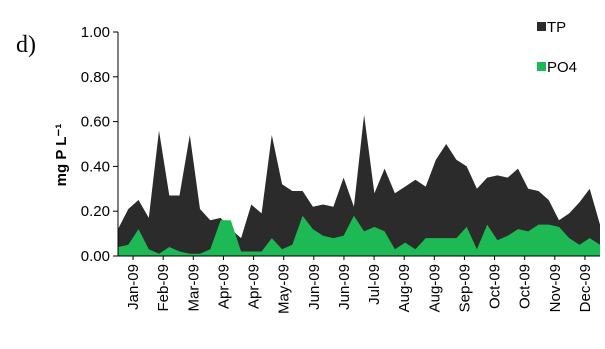  Describe the element at coordinates (557, 47) in the screenshot. I see `legend: TP PO4` at that location.